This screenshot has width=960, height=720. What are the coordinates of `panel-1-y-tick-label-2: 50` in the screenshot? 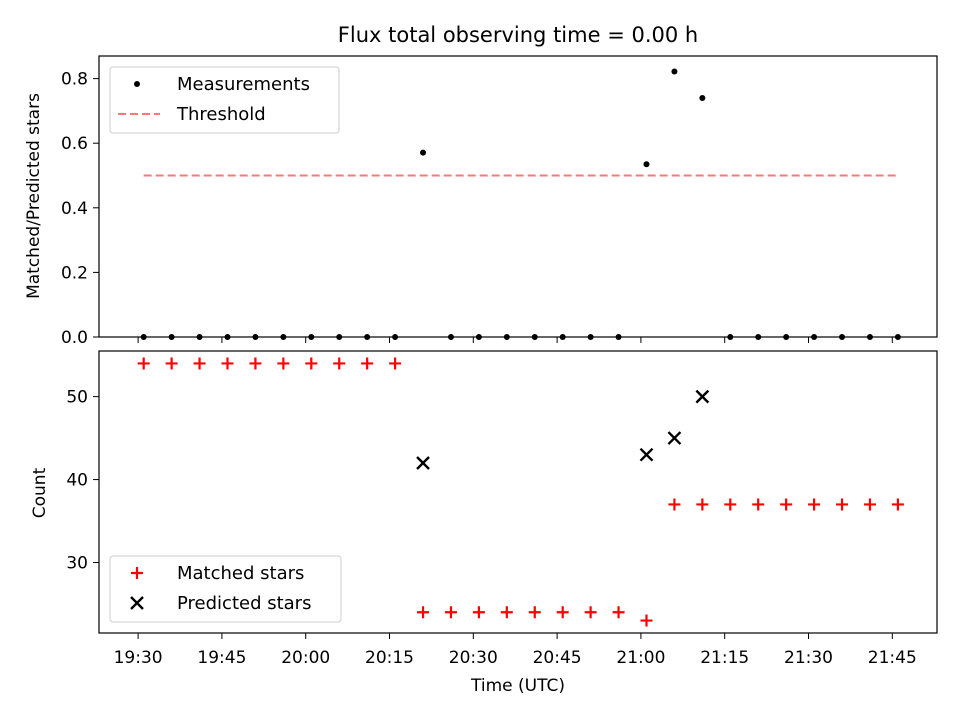 It's located at (77, 398).